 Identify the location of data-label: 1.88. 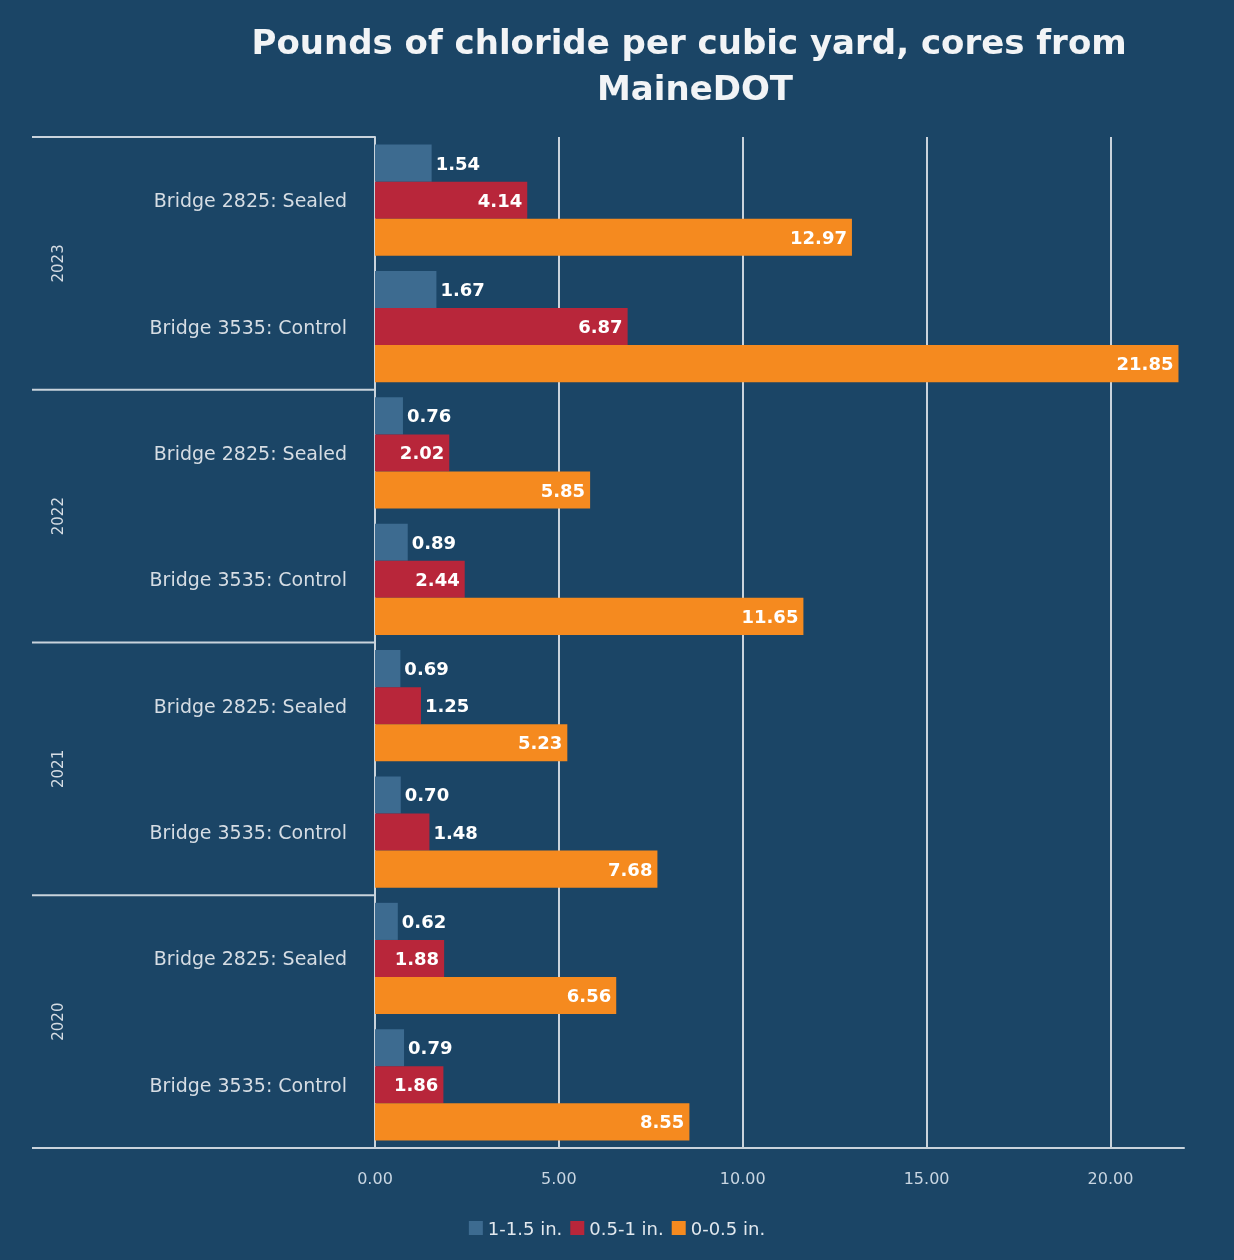
(417, 958).